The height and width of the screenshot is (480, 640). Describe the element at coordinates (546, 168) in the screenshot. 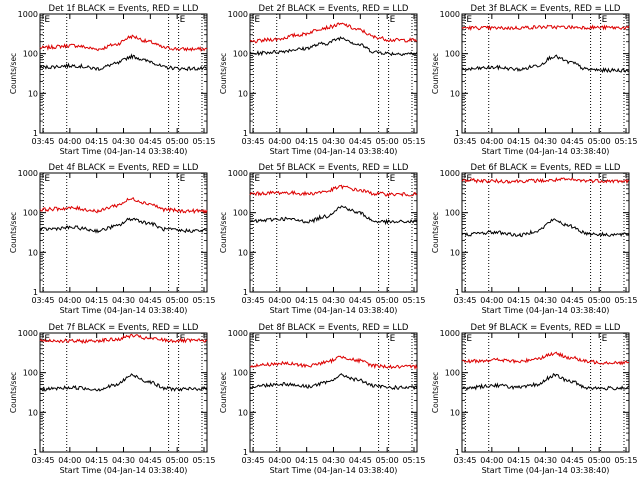

I see `plot-title: Det 6f BLACK = Events, RED = LLD` at that location.